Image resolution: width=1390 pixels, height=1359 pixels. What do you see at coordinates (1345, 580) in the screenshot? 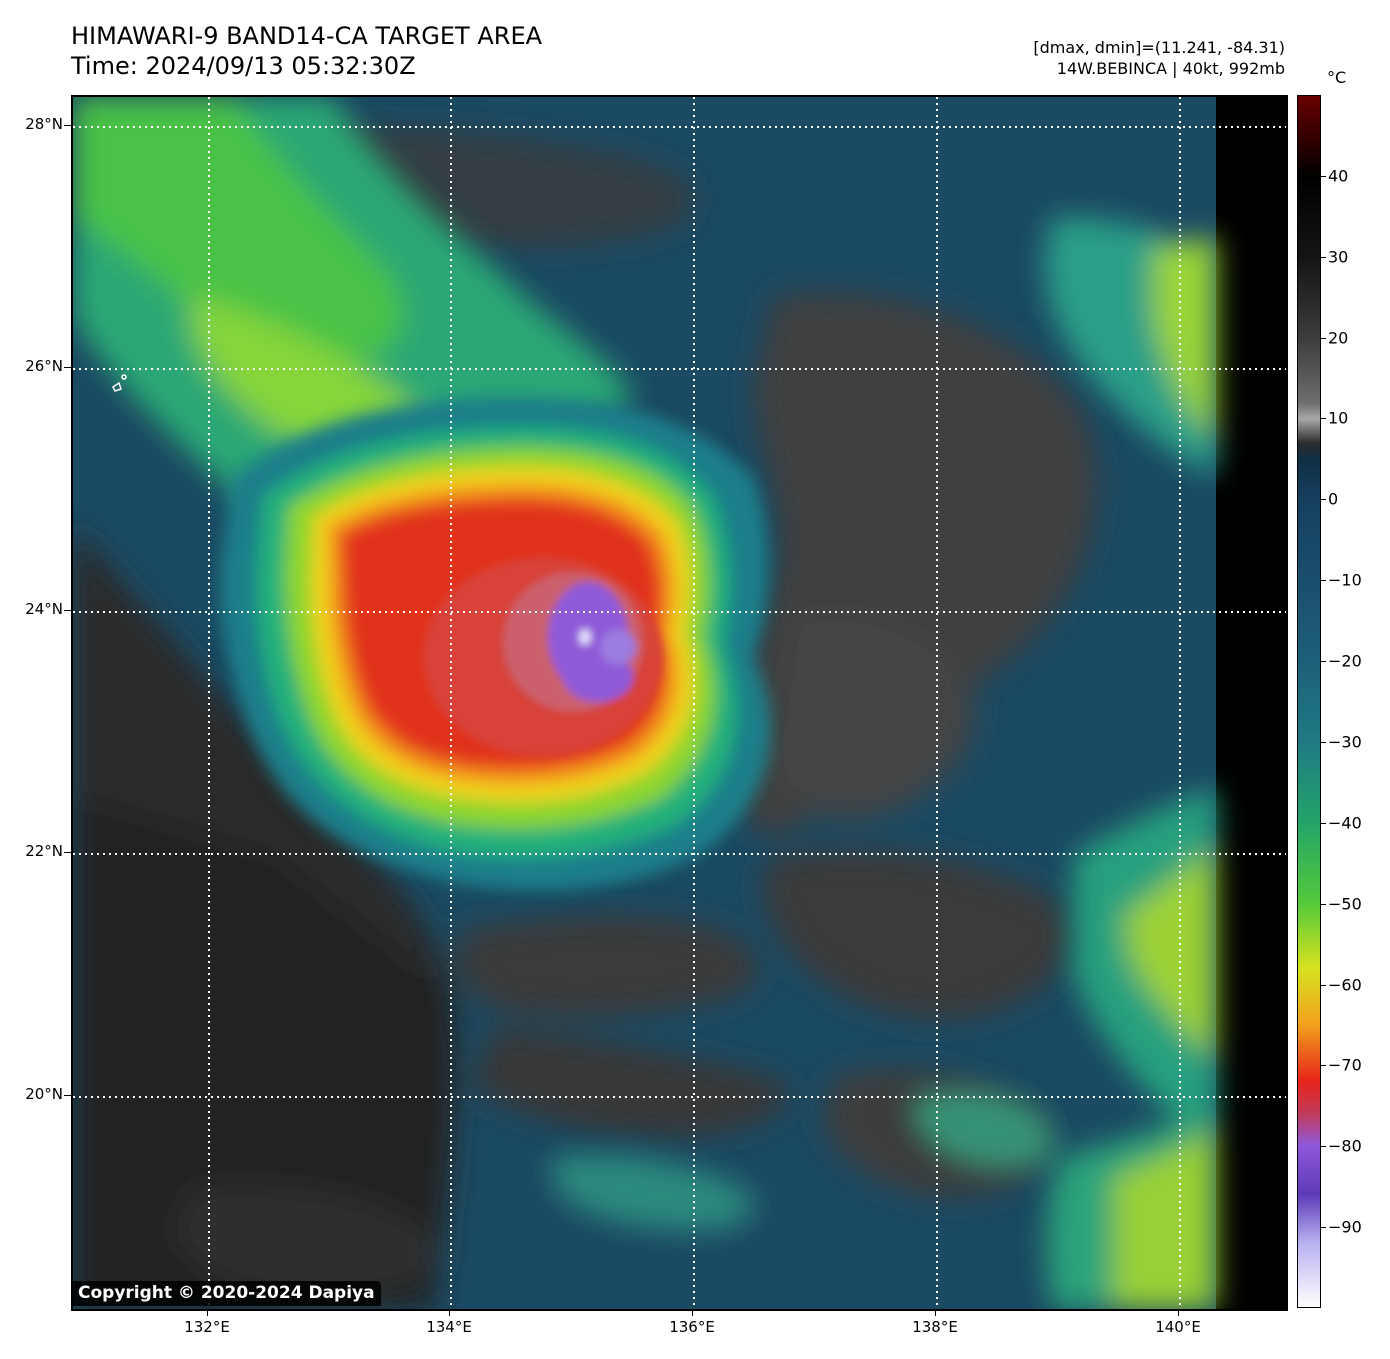
I see `colorbar-label: −10` at bounding box center [1345, 580].